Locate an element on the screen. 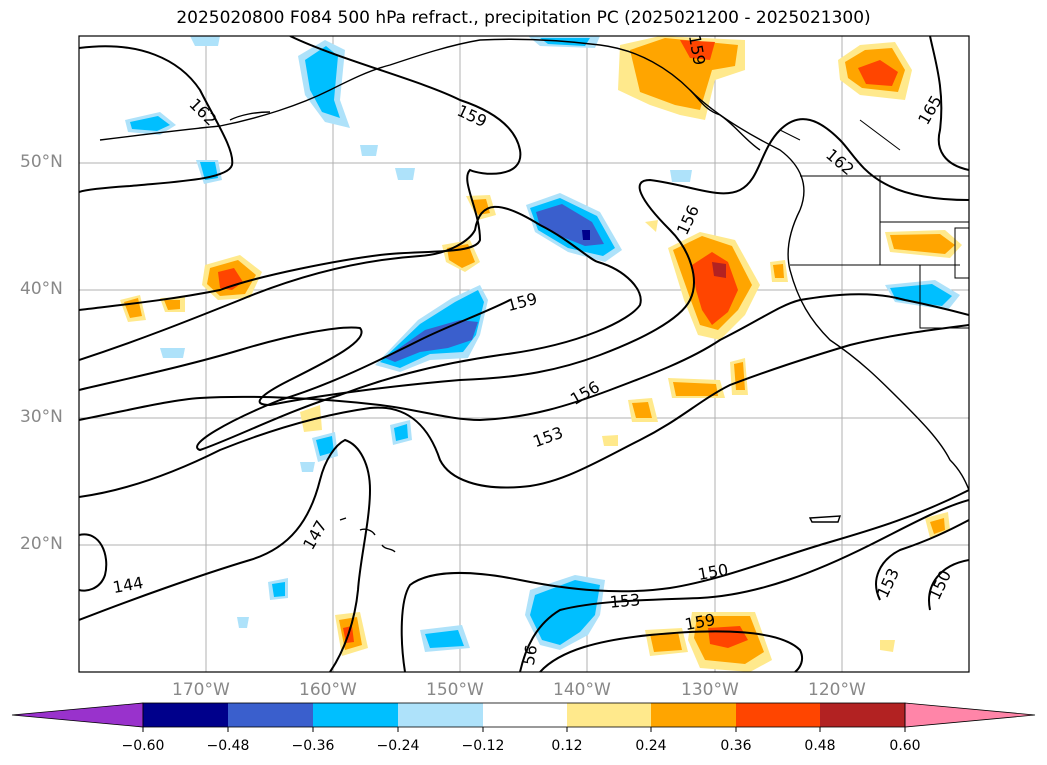 The image size is (1047, 765). colorbar is located at coordinates (523, 717).